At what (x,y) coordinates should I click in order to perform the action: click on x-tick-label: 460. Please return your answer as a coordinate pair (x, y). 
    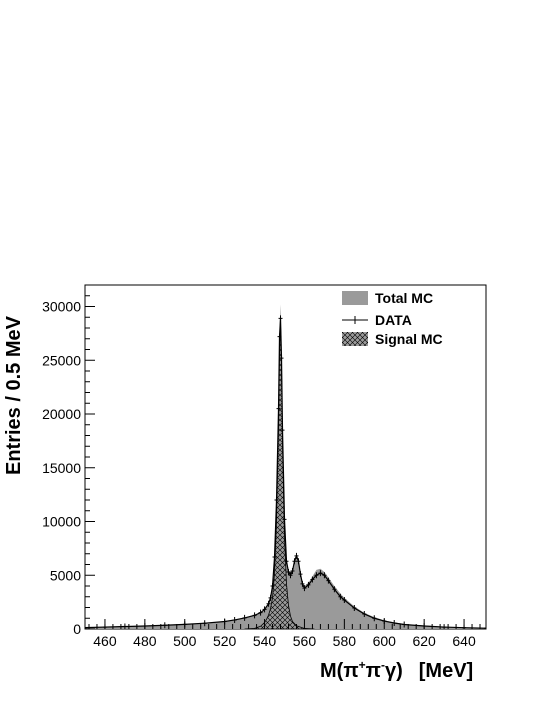
    Looking at the image, I should click on (105, 641).